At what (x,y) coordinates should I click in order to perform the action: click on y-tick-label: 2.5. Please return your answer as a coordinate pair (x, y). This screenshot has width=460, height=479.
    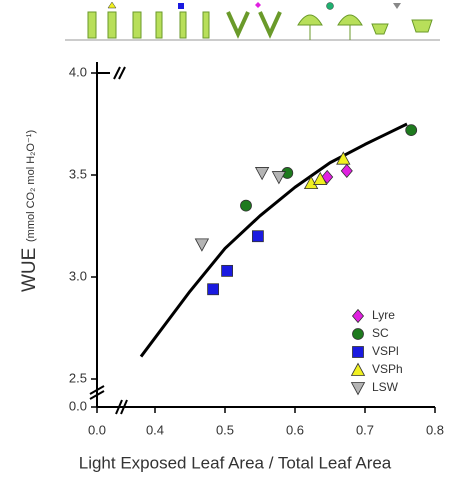
    Looking at the image, I should click on (78, 377).